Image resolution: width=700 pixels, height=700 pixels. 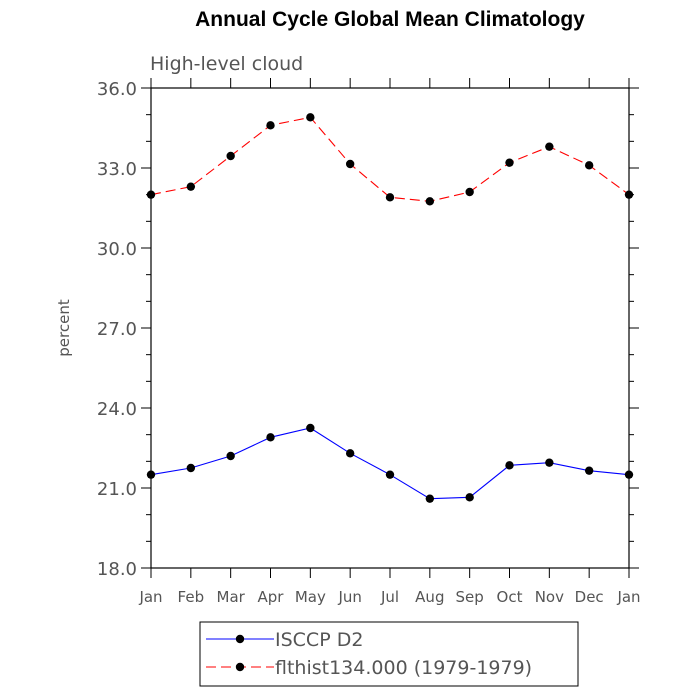 I want to click on legend-box, so click(x=389, y=654).